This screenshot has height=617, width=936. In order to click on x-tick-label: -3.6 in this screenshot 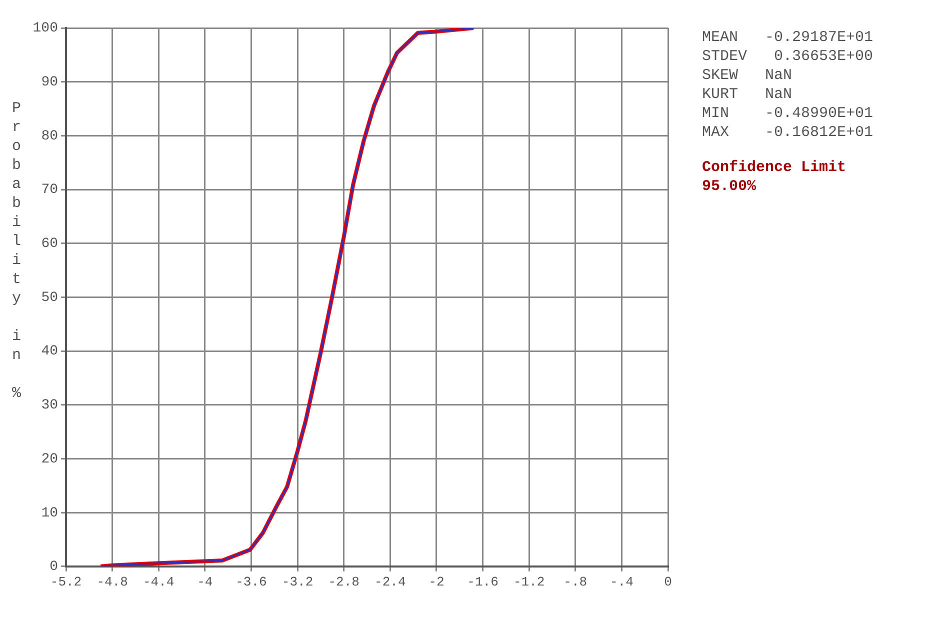, I will do `click(251, 582)`.